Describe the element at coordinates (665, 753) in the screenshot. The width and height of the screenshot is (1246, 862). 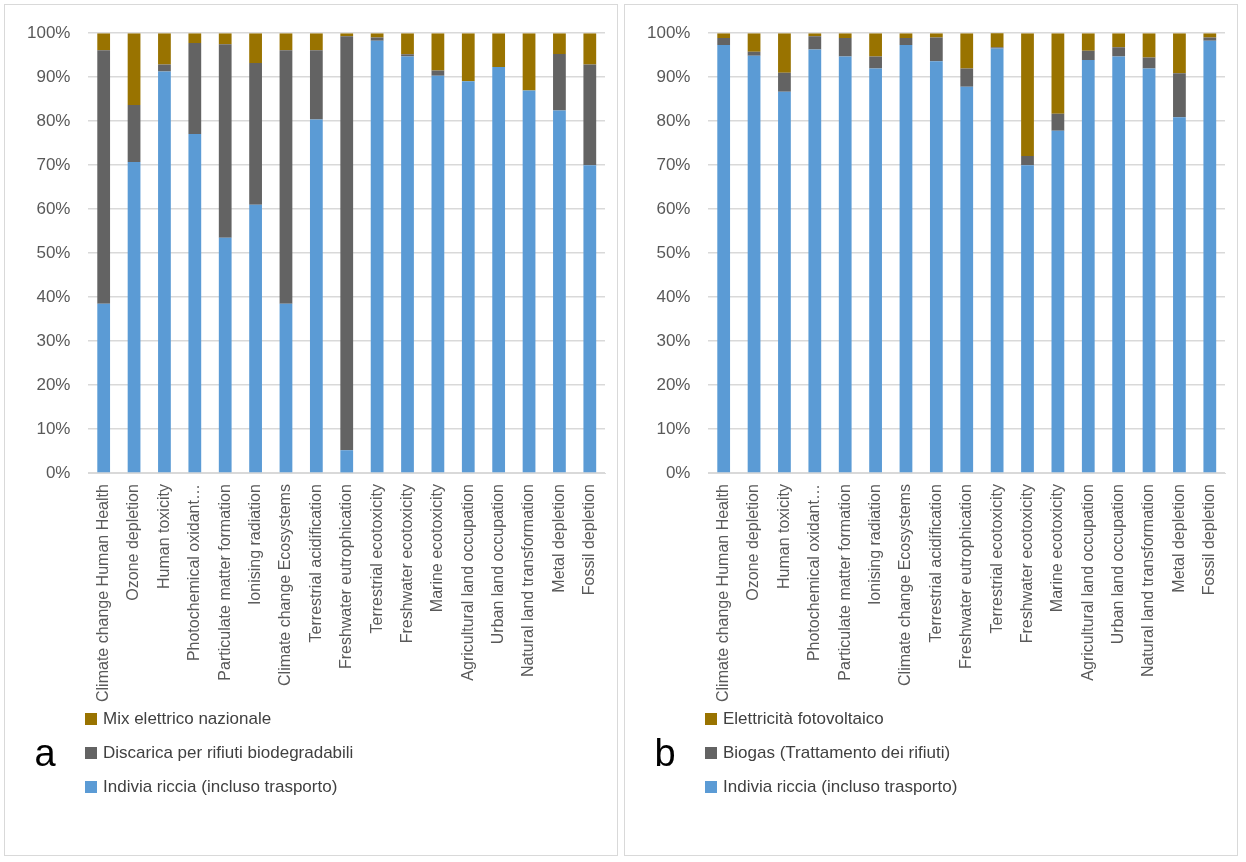
I see `text: b` at that location.